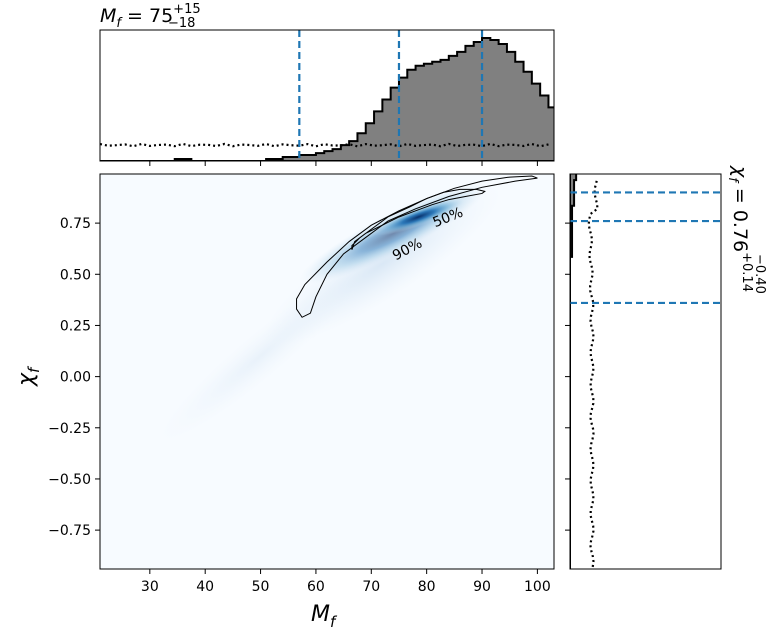 The image size is (768, 638). What do you see at coordinates (732, 180) in the screenshot?
I see `spin-title-sub: f` at bounding box center [732, 180].